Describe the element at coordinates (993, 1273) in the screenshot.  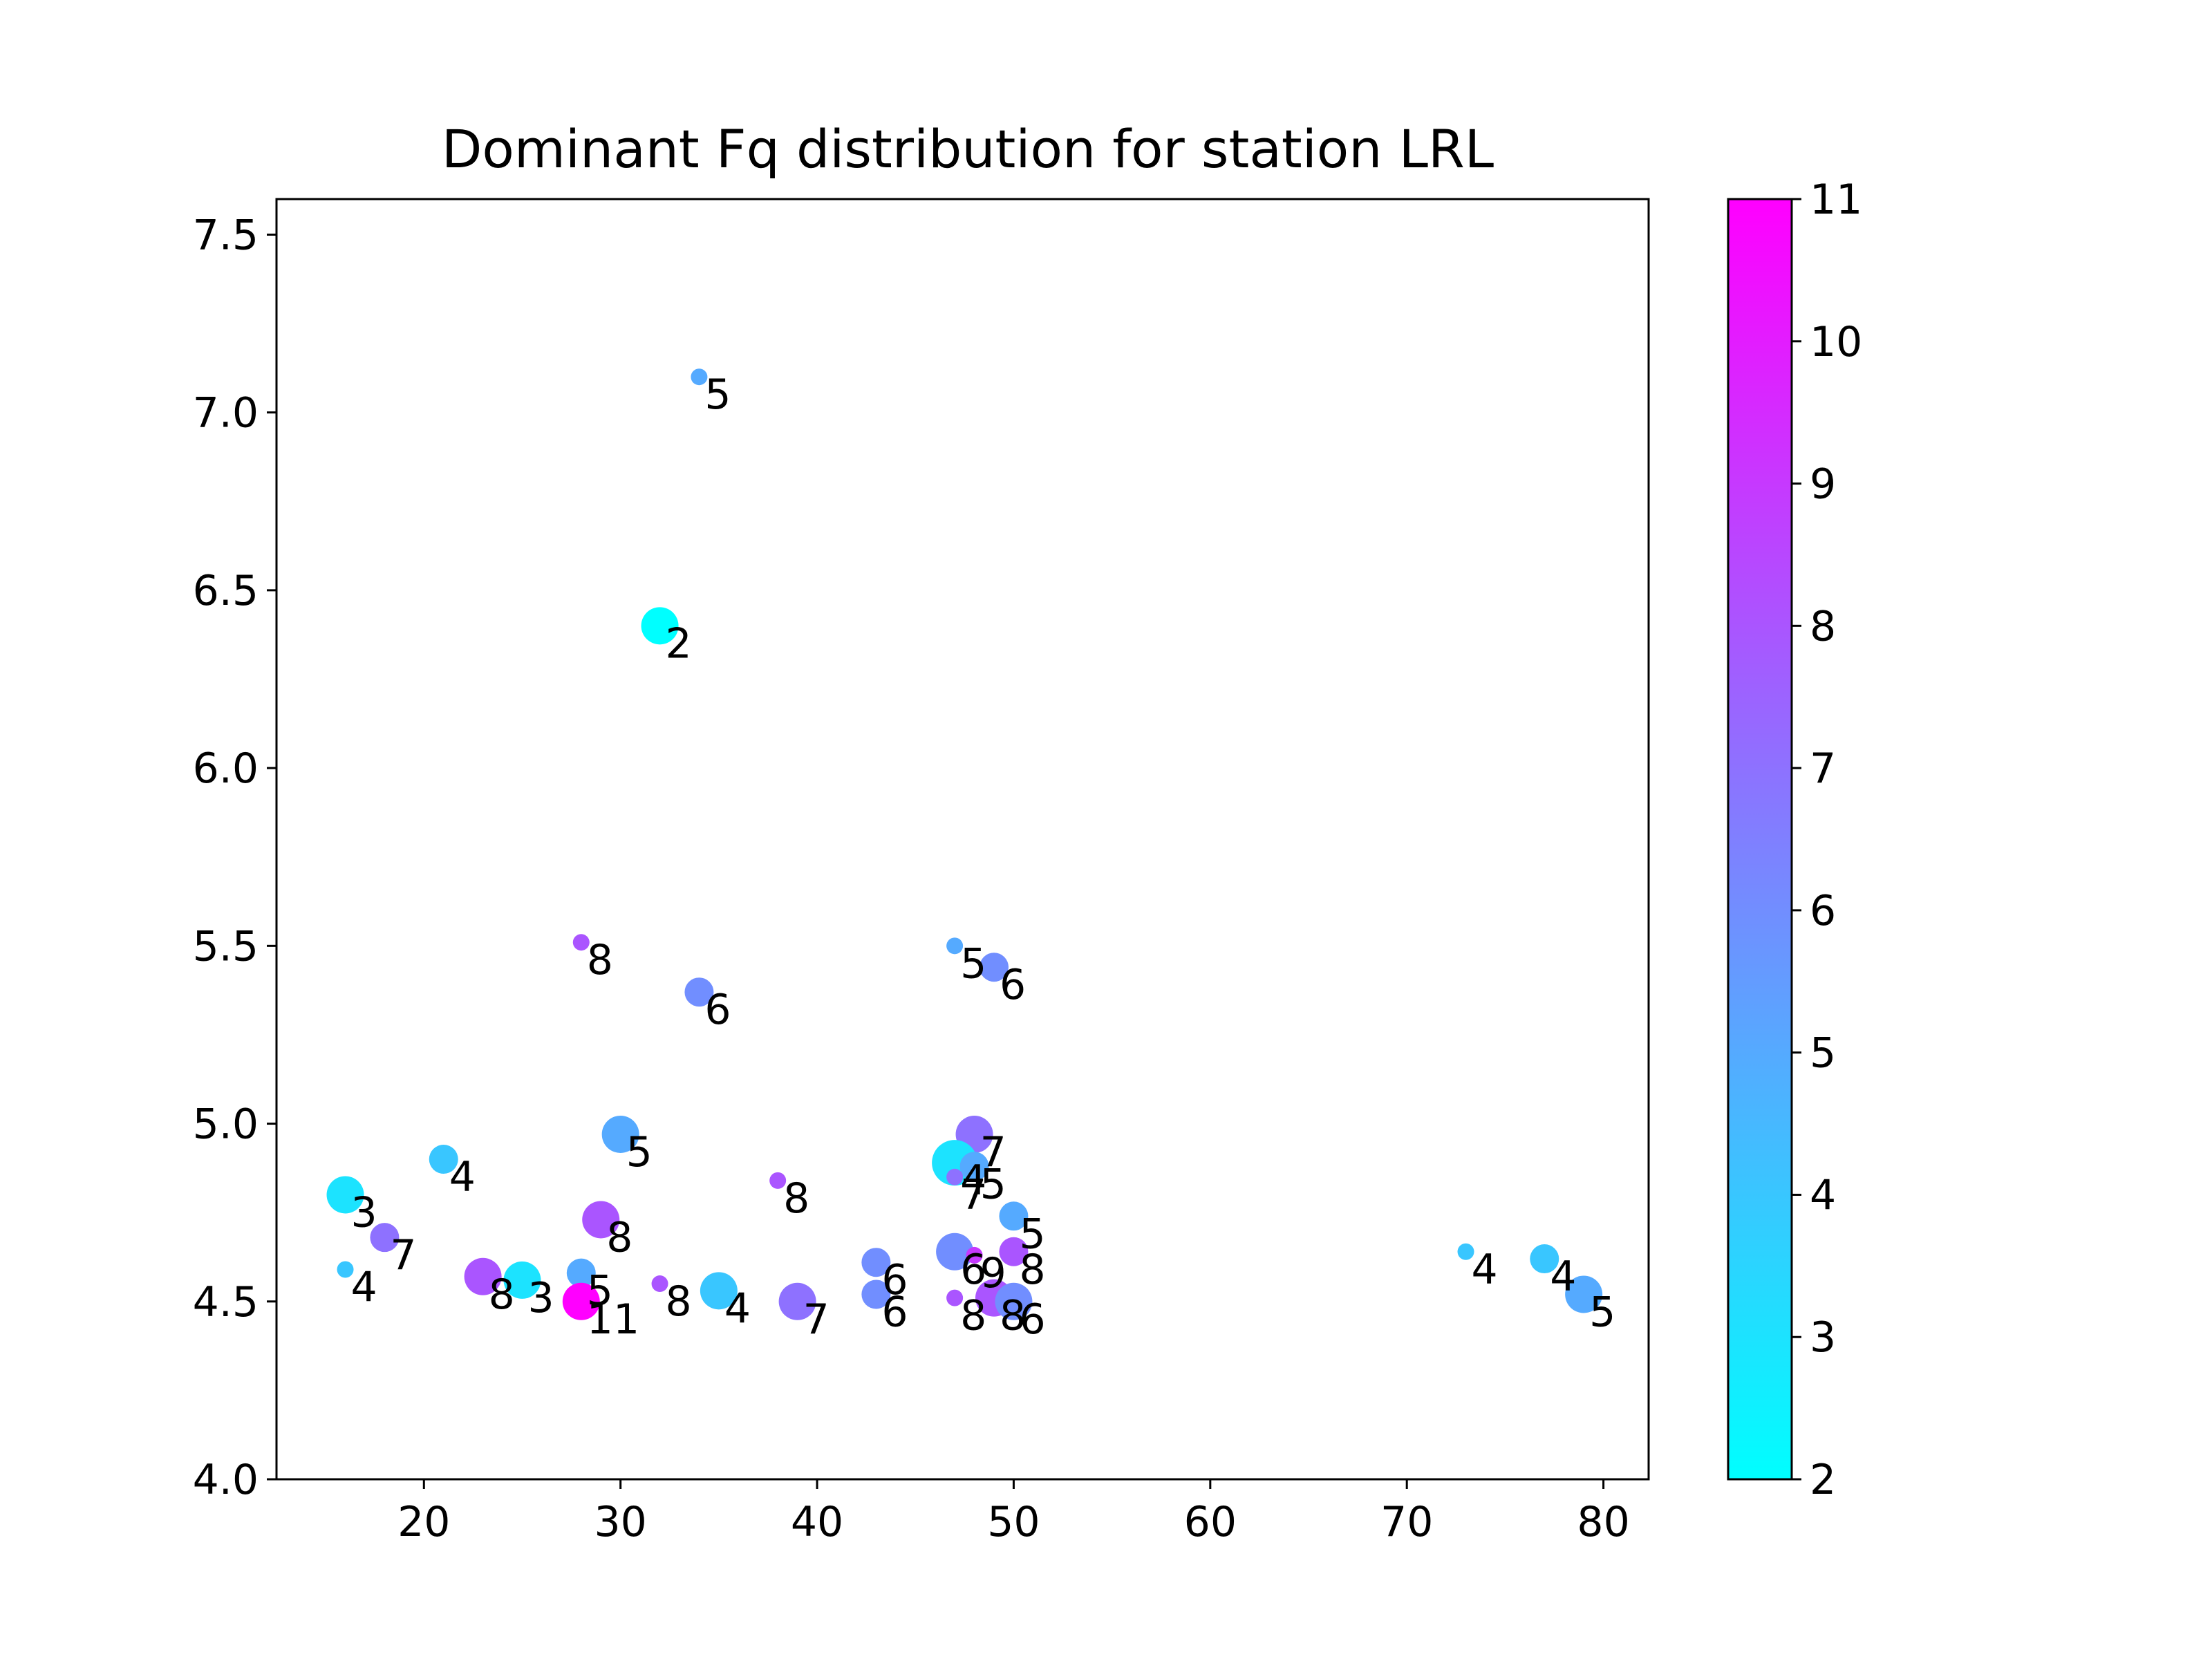
I see `point-label: 9` at that location.